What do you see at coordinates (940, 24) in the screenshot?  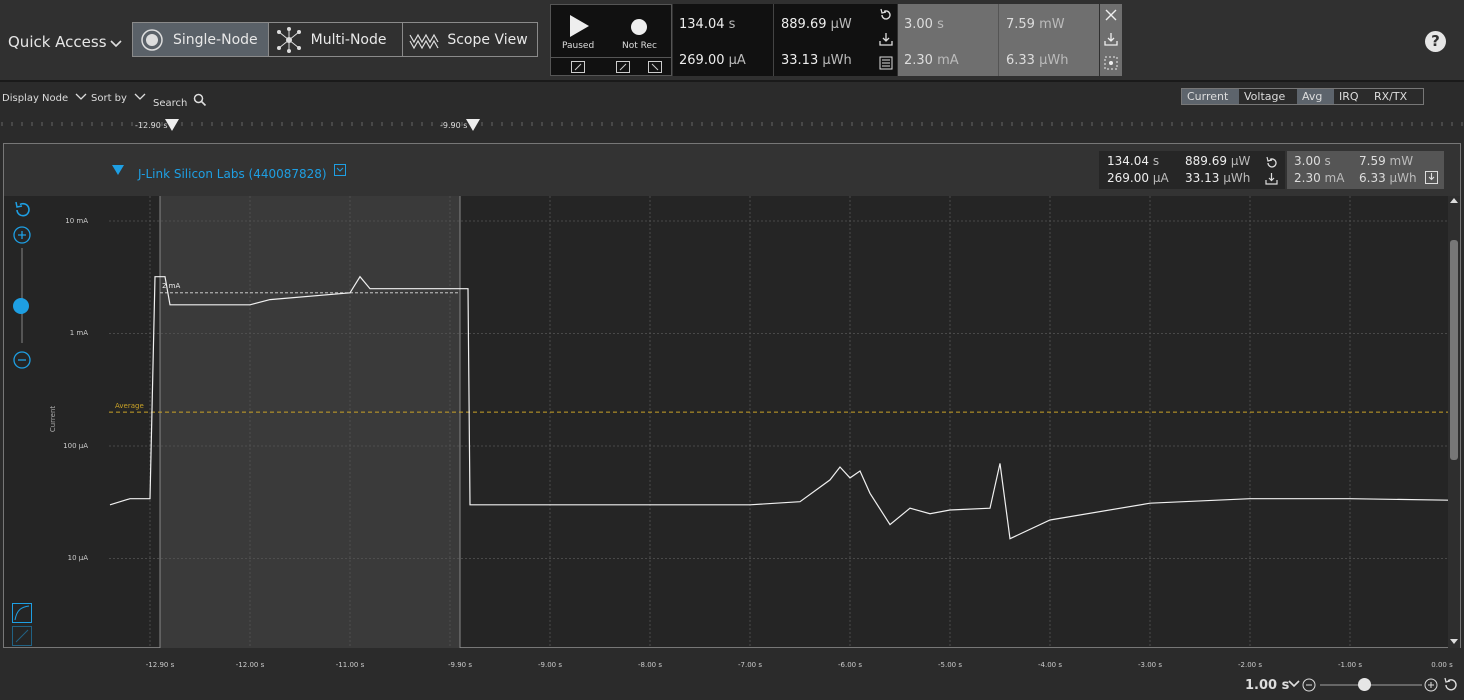 I see `sel-time-unit: s` at bounding box center [940, 24].